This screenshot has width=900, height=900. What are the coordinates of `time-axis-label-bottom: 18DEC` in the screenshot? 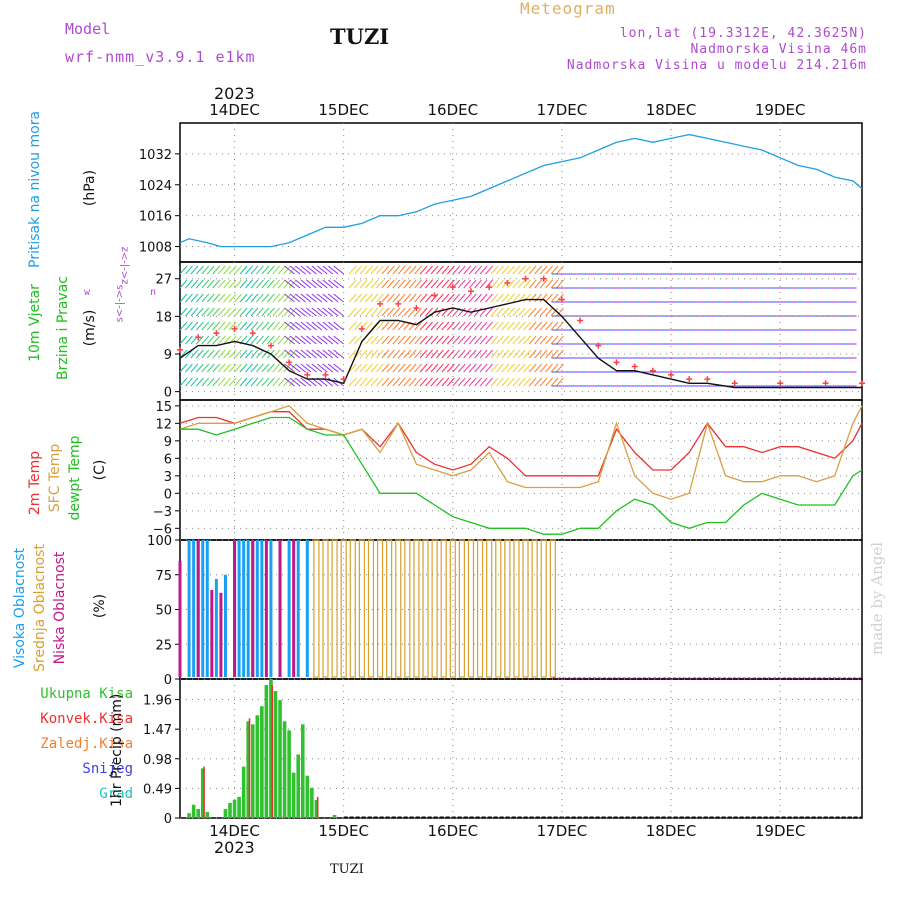 It's located at (671, 831).